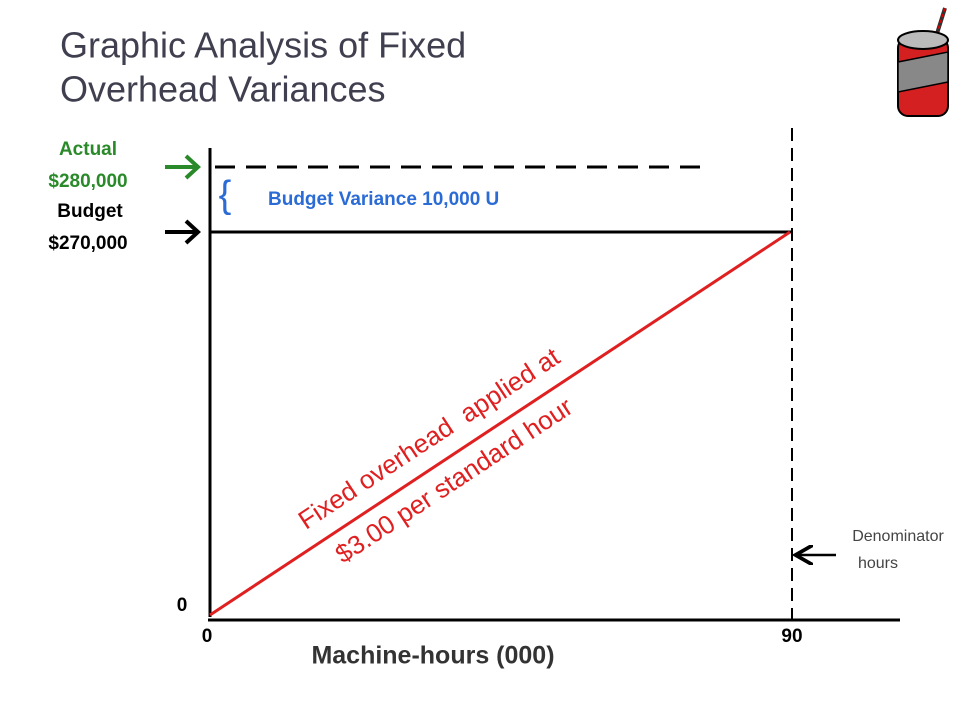 The image size is (960, 720). I want to click on denominator-label: Denominator, so click(898, 536).